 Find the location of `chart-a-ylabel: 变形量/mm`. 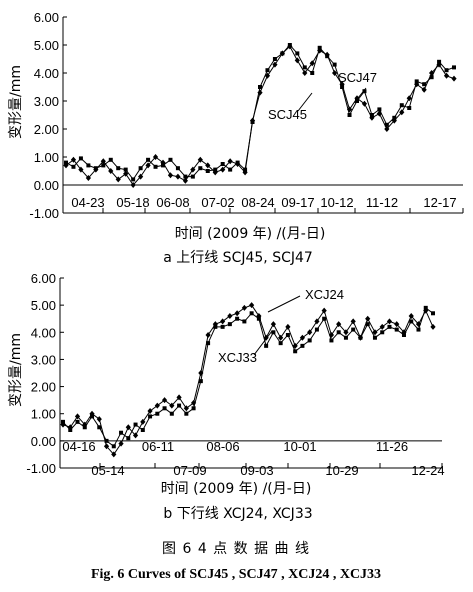

chart-a-ylabel: 变形量/mm is located at coordinates (16, 102).